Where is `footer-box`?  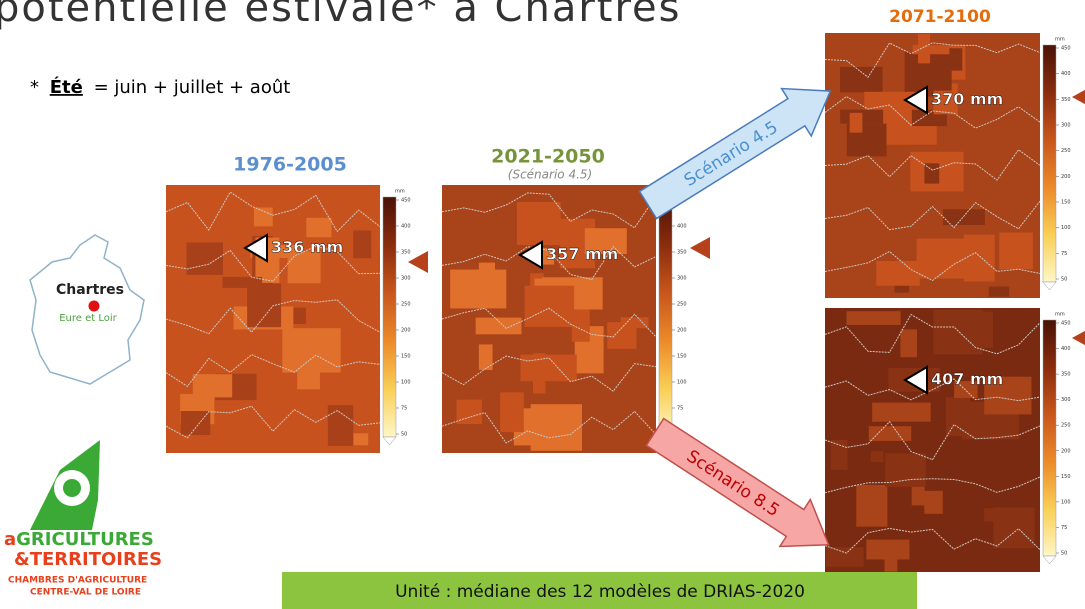 footer-box is located at coordinates (599, 590).